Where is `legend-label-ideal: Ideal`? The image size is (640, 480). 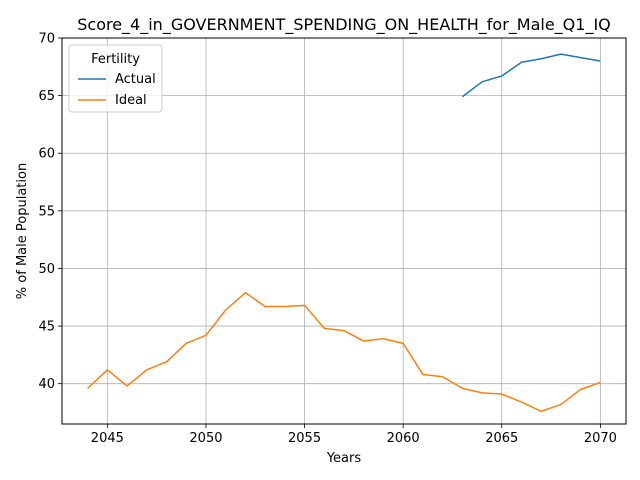 legend-label-ideal: Ideal is located at coordinates (131, 100).